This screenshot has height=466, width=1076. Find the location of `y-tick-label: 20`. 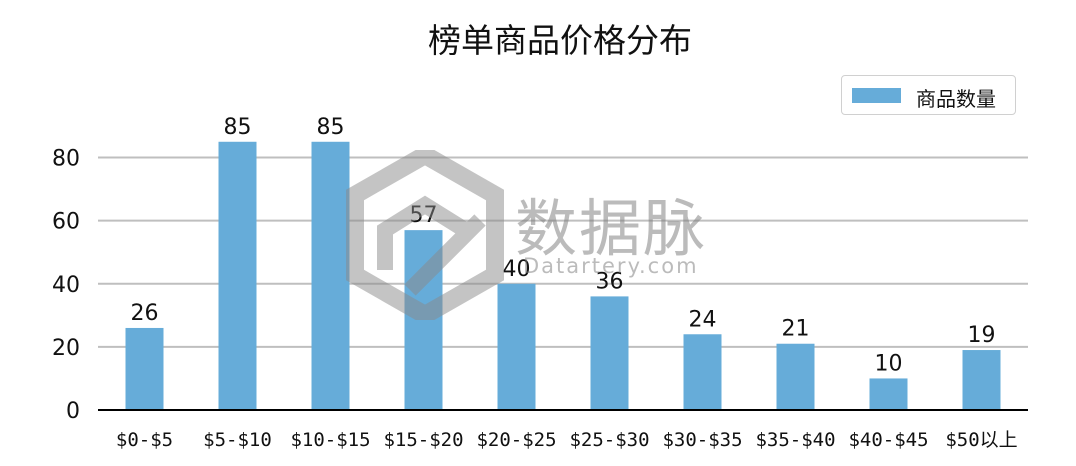

y-tick-label: 20 is located at coordinates (66, 348).